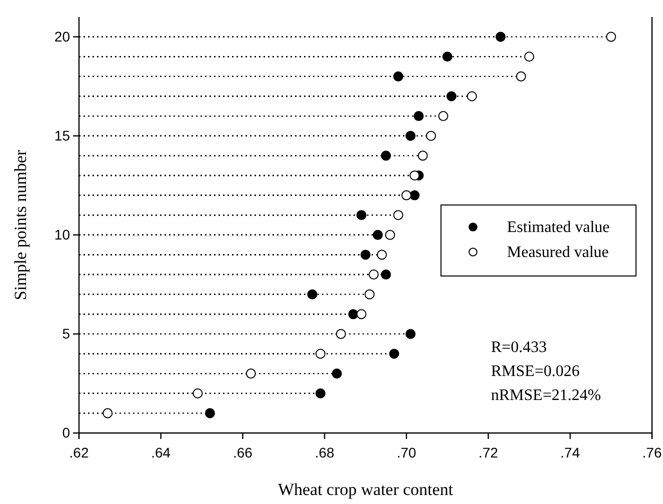  Describe the element at coordinates (366, 489) in the screenshot. I see `x-axis-title: Wheat crop water content` at that location.